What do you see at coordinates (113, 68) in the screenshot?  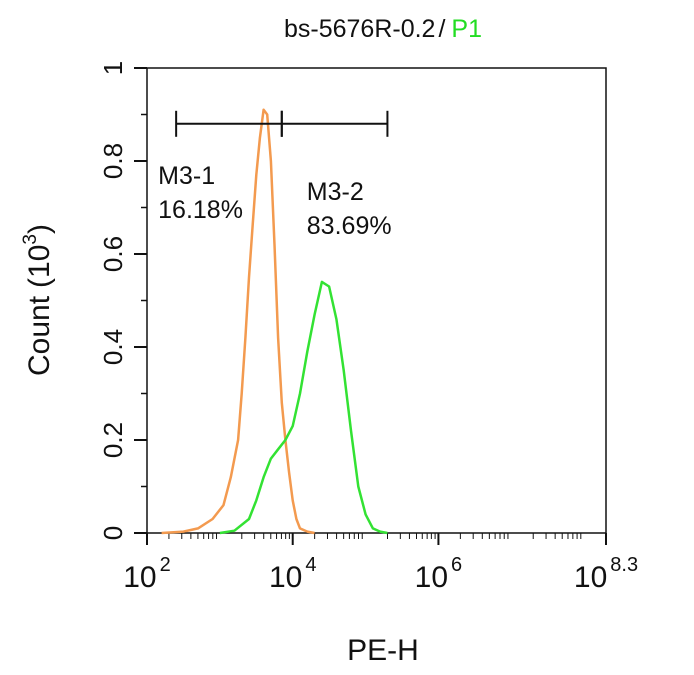 I see `y-tick-label: 1` at bounding box center [113, 68].